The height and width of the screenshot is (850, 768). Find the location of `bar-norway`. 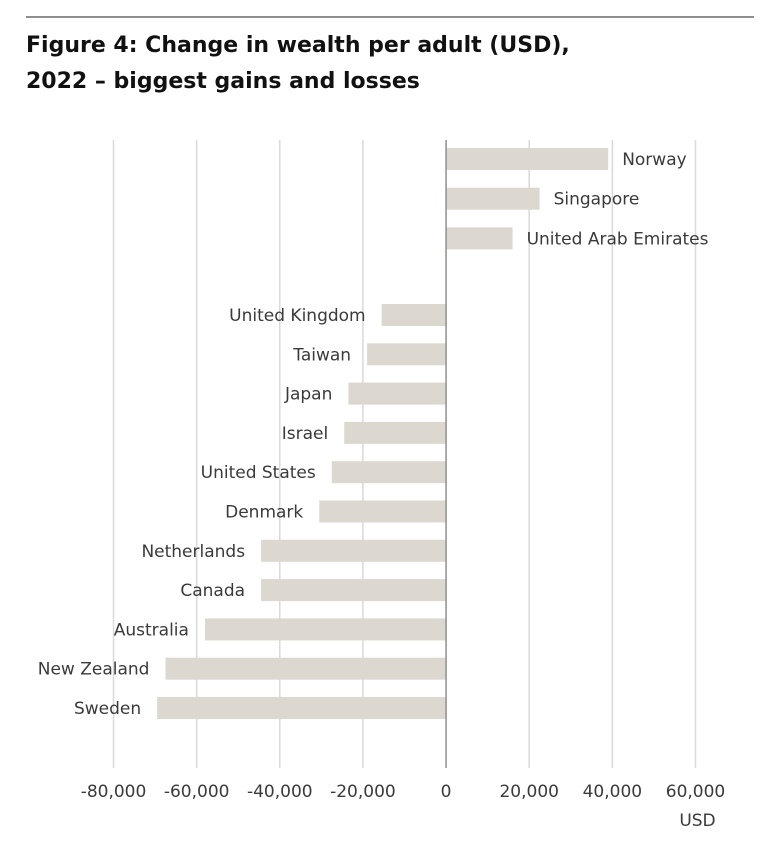

bar-norway is located at coordinates (527, 159).